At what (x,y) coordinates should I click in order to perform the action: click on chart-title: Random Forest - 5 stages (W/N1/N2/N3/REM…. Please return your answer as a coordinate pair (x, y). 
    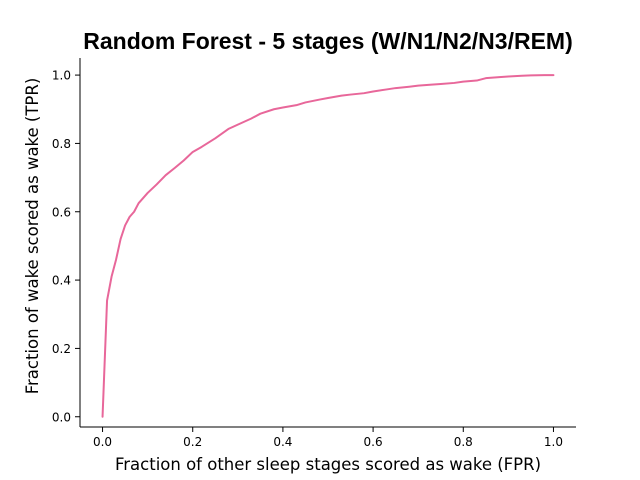
    Looking at the image, I should click on (327, 41).